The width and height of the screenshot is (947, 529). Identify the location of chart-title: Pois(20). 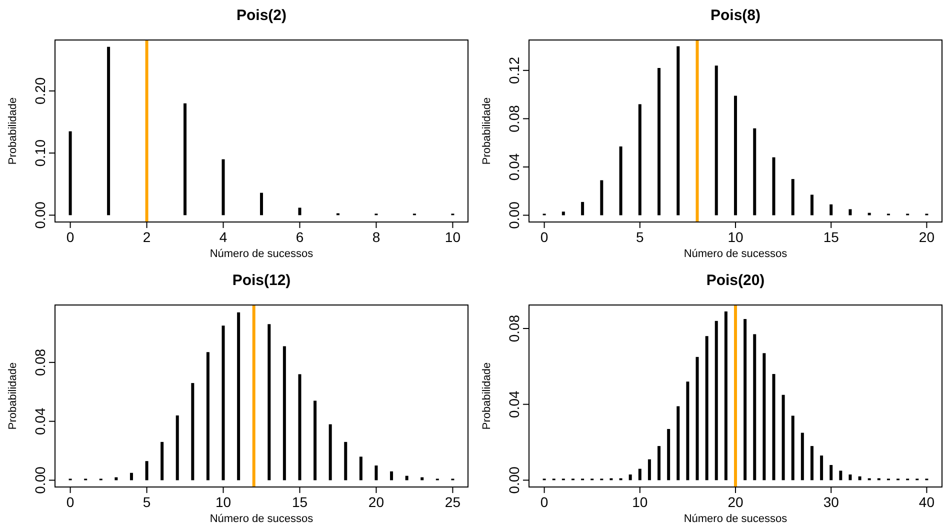
(735, 280).